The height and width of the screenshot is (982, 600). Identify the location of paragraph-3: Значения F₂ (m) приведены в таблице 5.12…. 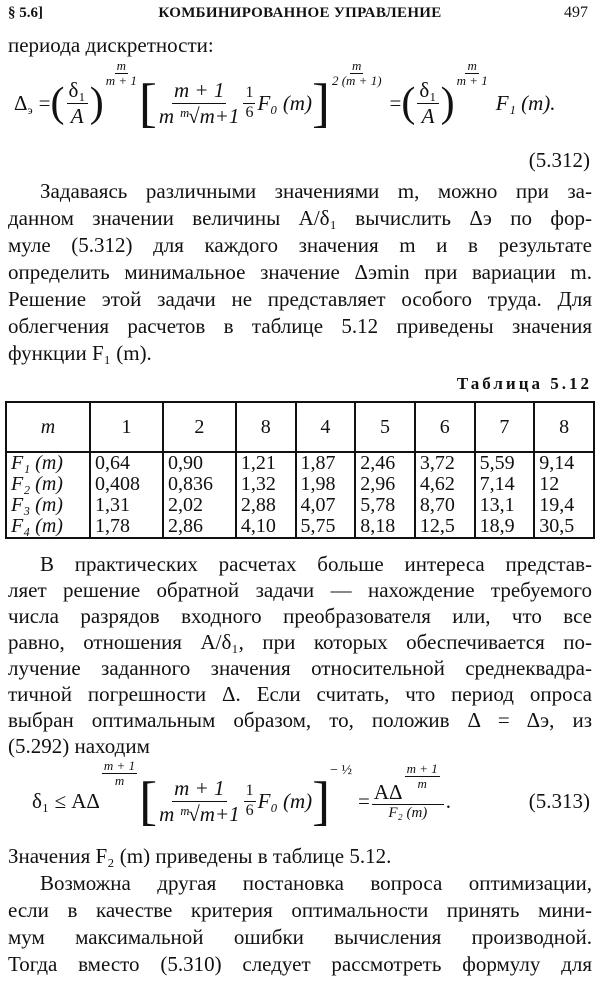
(300, 910).